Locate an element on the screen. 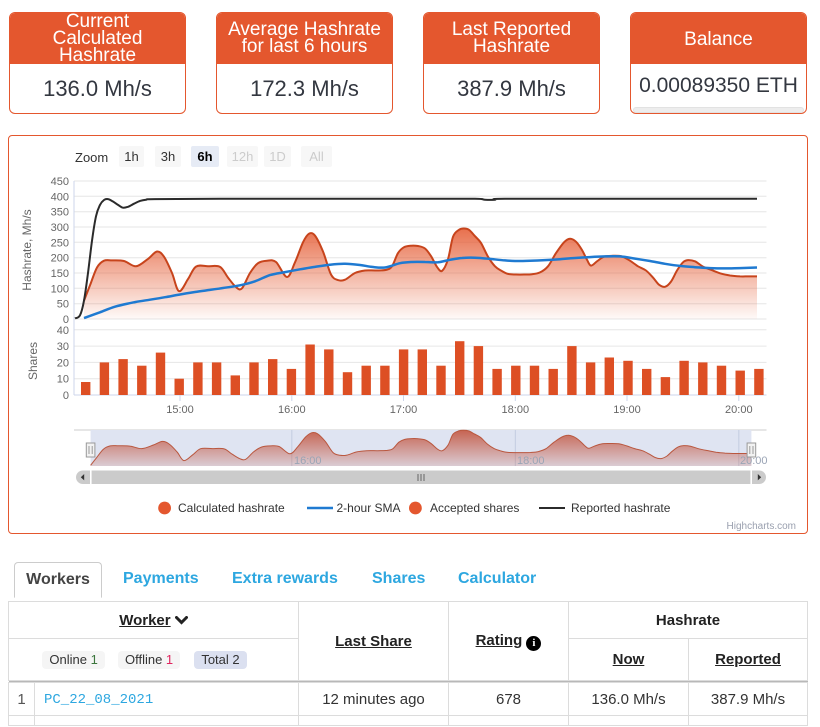  svg-text: 17:00 is located at coordinates (404, 410).